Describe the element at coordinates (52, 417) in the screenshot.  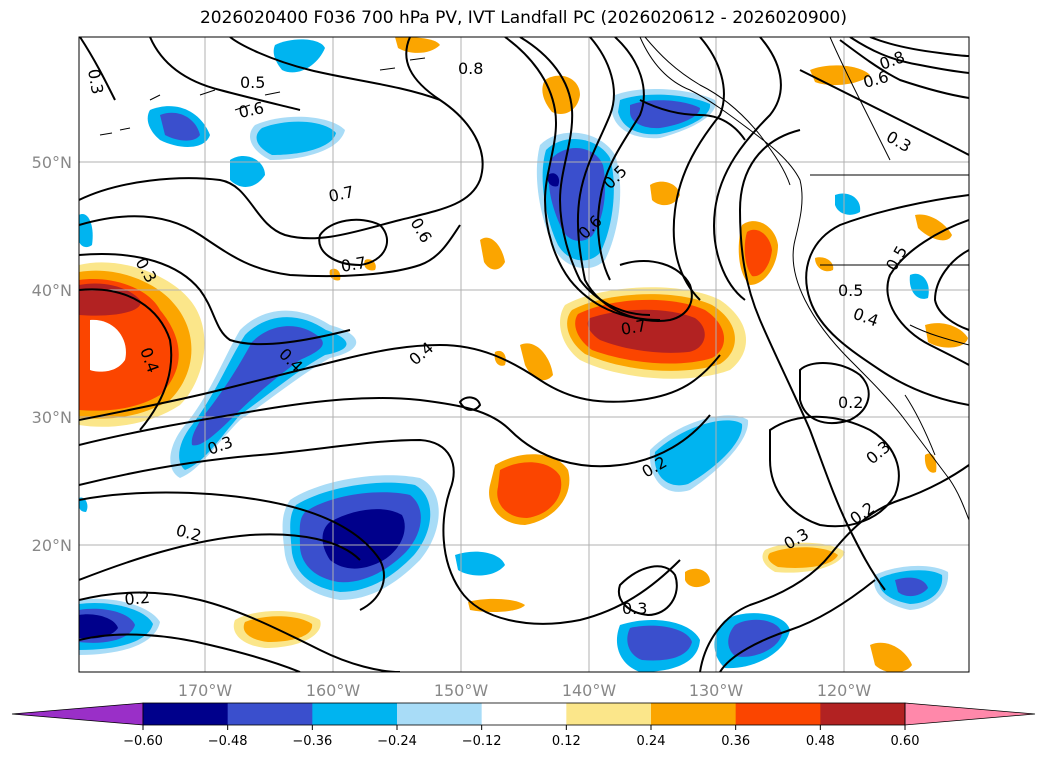
I see `lat-label: 30°N` at that location.